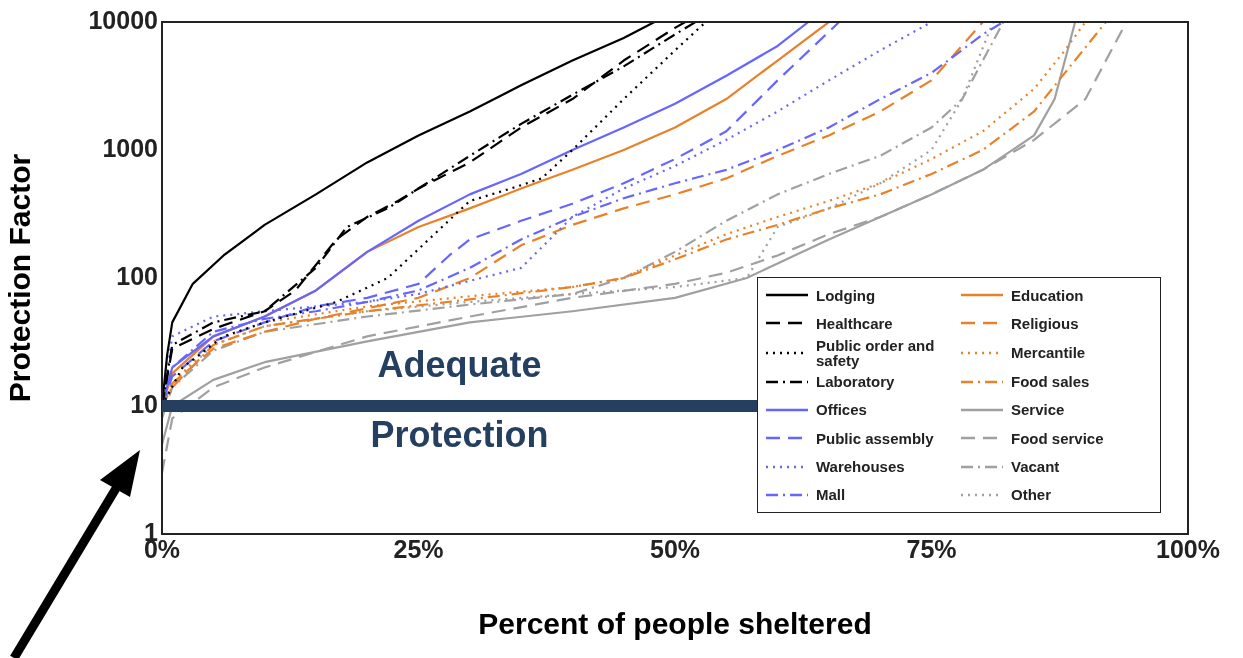 Image resolution: width=1243 pixels, height=658 pixels. I want to click on legend-label: Mall, so click(831, 495).